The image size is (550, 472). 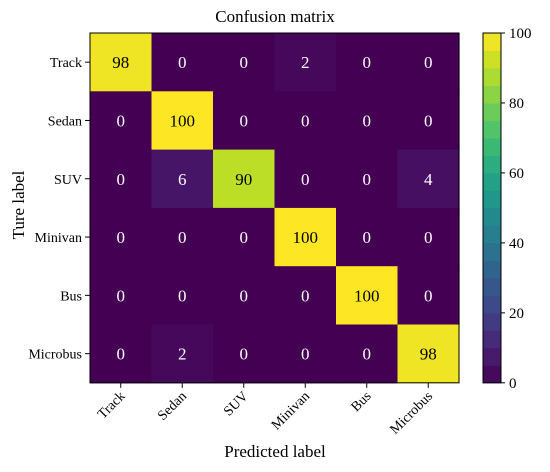 What do you see at coordinates (55, 355) in the screenshot?
I see `y-tick-label: Microbus` at bounding box center [55, 355].